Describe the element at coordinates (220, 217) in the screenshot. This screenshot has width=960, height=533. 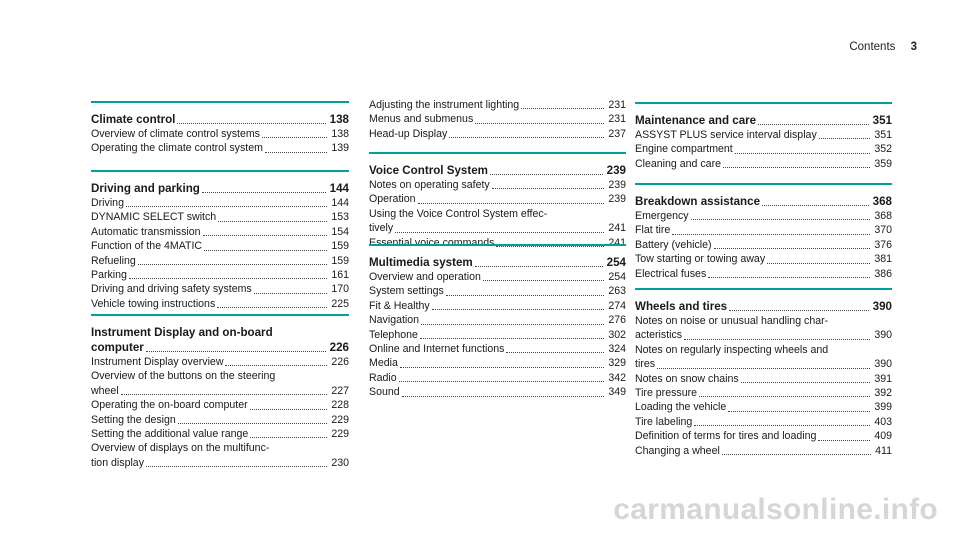
I see `toc-entry: DYNAMIC SELECT switch 153` at that location.